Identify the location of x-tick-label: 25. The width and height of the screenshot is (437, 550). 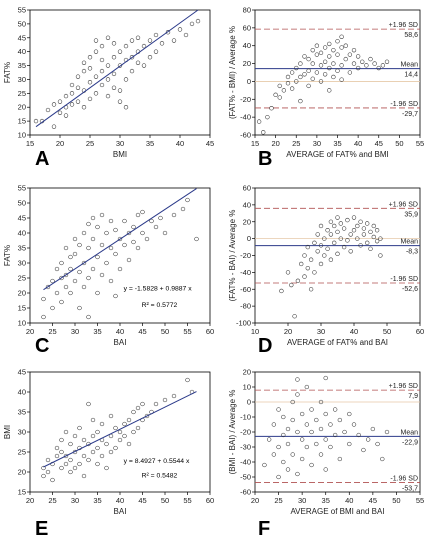
(52, 500).